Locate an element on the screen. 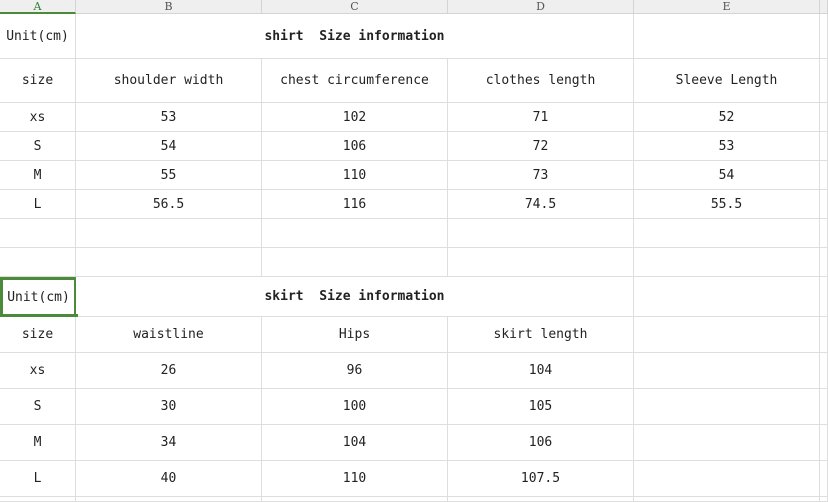  shirt-data-cell: 71 is located at coordinates (541, 117).